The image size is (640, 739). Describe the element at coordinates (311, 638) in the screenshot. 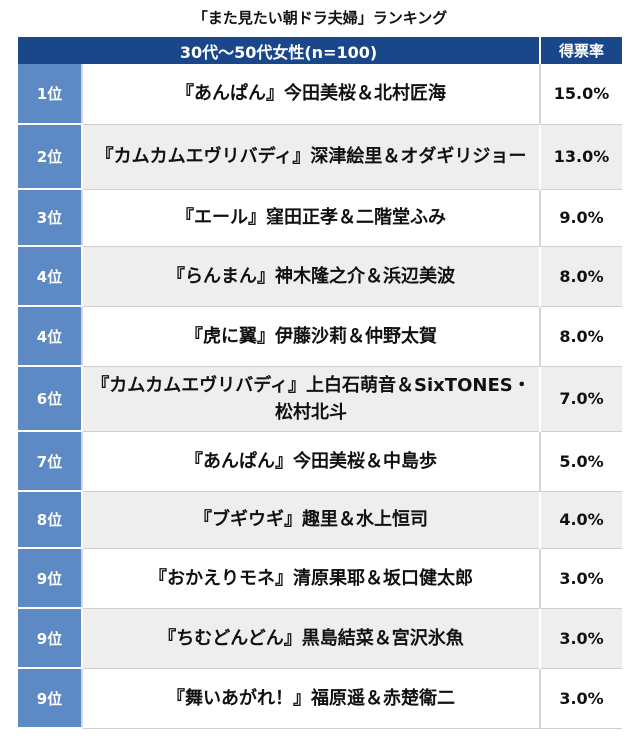

I see `couple-cell: 『ちむどんどん』黒島結菜＆宮沢氷魚` at that location.